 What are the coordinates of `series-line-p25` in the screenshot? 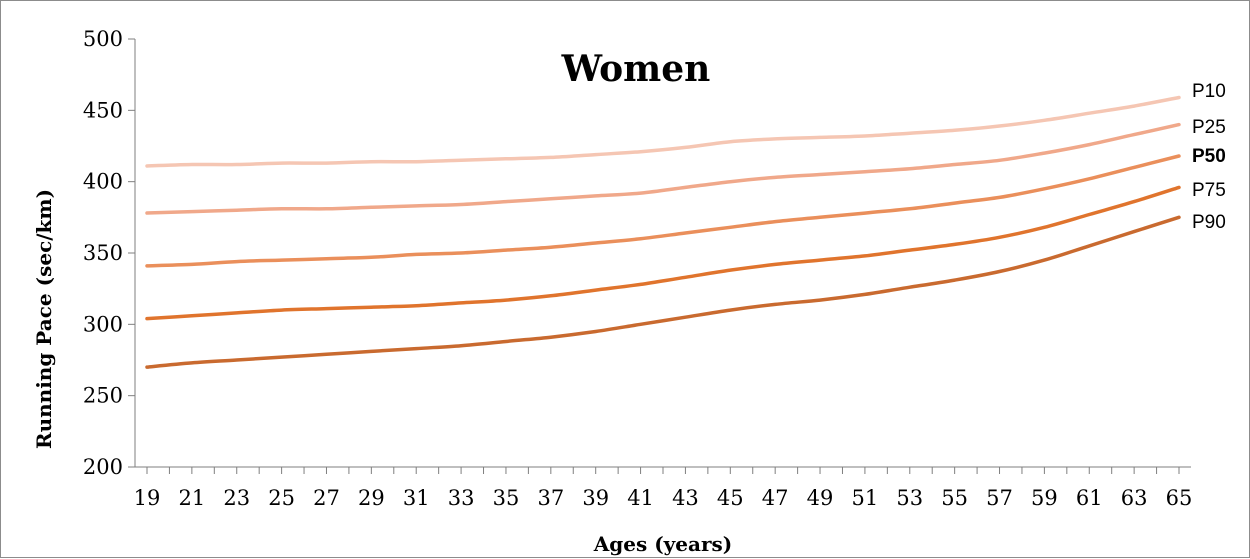 It's located at (663, 168).